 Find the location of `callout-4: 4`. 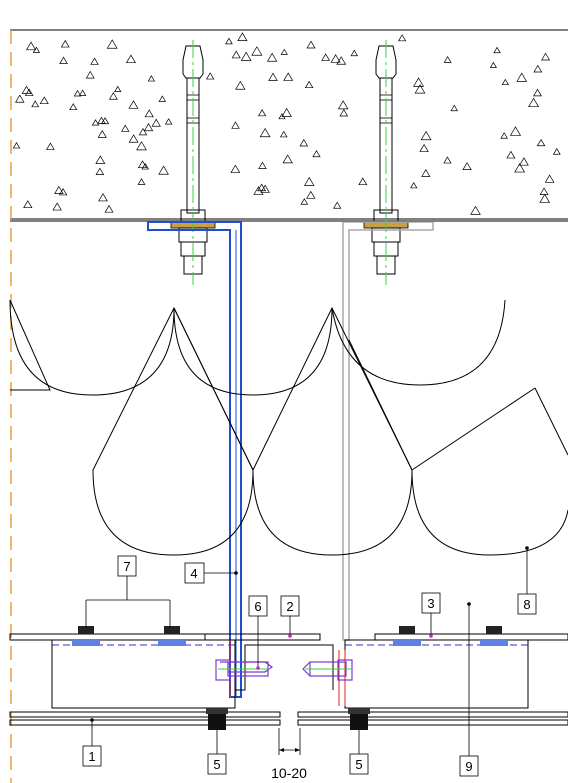

callout-4: 4 is located at coordinates (194, 573).